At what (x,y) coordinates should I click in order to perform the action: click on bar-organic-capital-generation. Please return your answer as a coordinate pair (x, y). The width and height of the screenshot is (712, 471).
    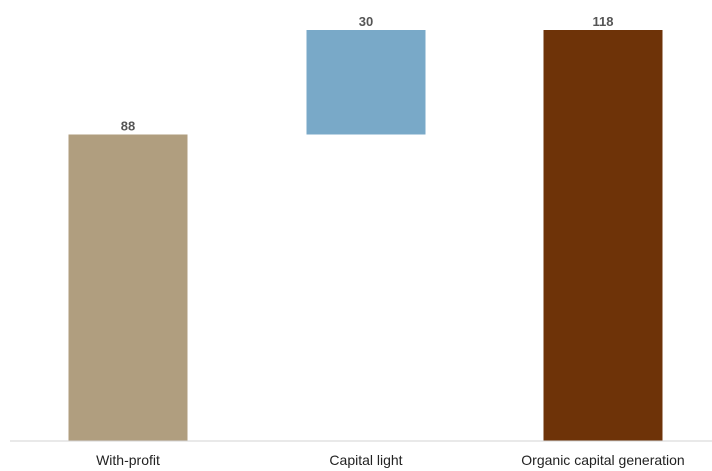
    Looking at the image, I should click on (603, 235).